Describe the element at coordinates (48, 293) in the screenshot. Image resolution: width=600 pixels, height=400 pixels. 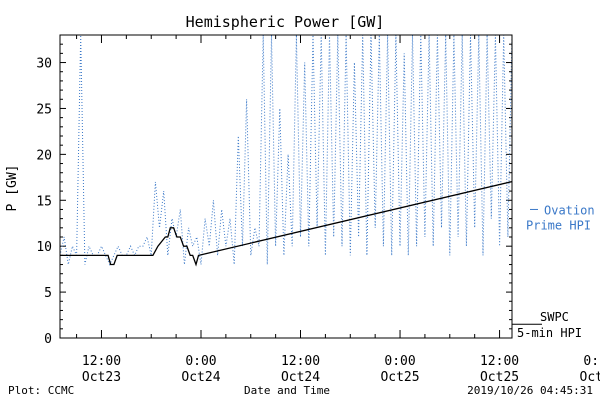
I see `y-tick-label: 5` at that location.